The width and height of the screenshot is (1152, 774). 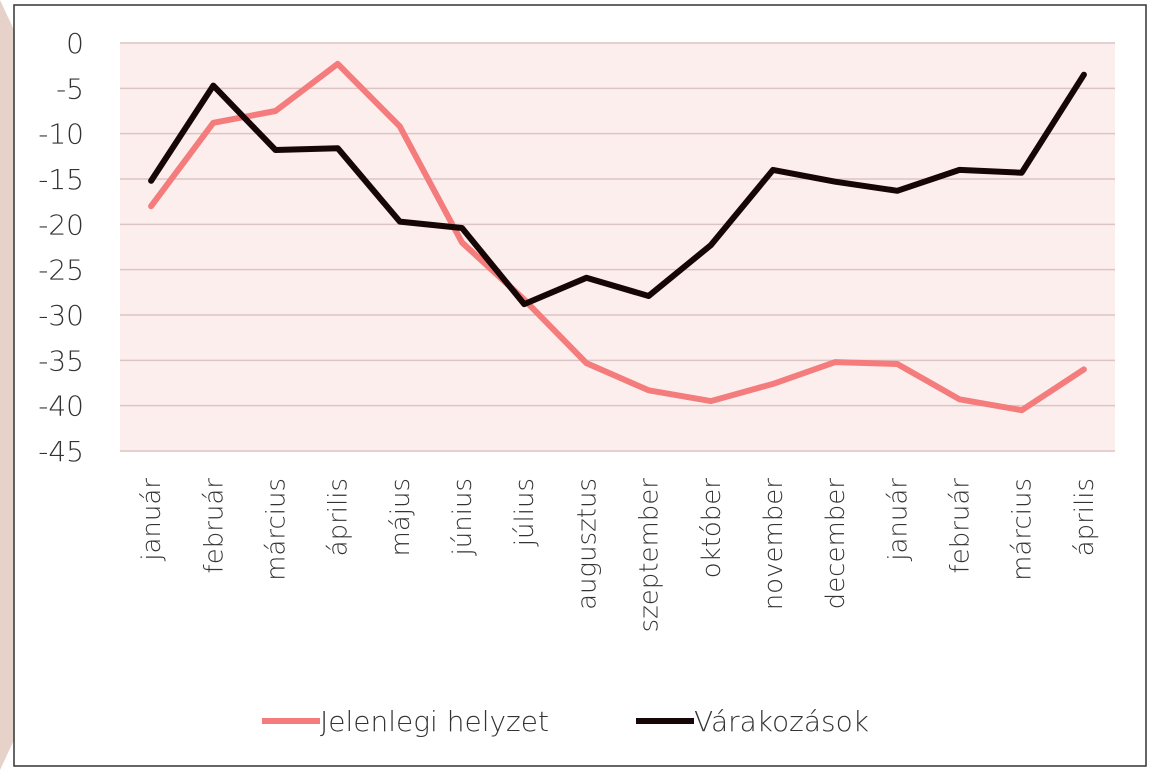 I want to click on y-tick-label: -30, so click(x=61, y=315).